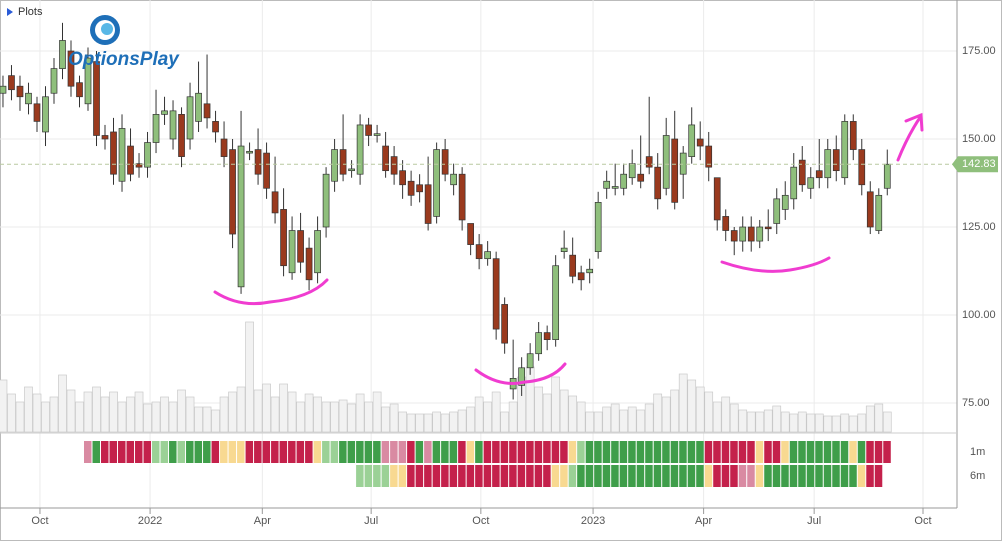 This screenshot has width=1002, height=541. I want to click on menu: Plots, so click(30, 12).